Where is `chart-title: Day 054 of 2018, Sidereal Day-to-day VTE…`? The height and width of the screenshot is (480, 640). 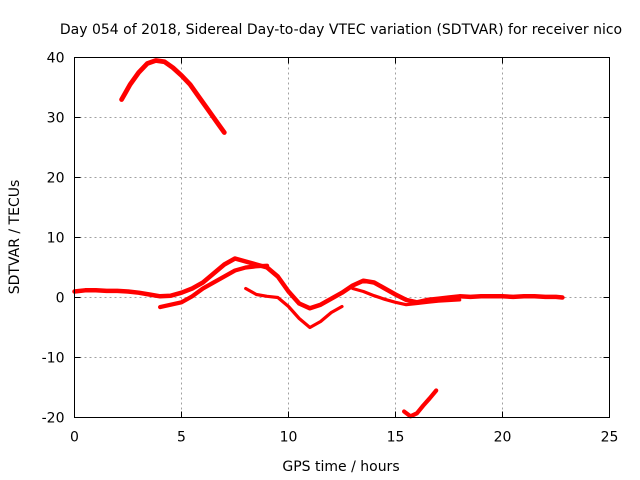 chart-title: Day 054 of 2018, Sidereal Day-to-day VTE… is located at coordinates (341, 30).